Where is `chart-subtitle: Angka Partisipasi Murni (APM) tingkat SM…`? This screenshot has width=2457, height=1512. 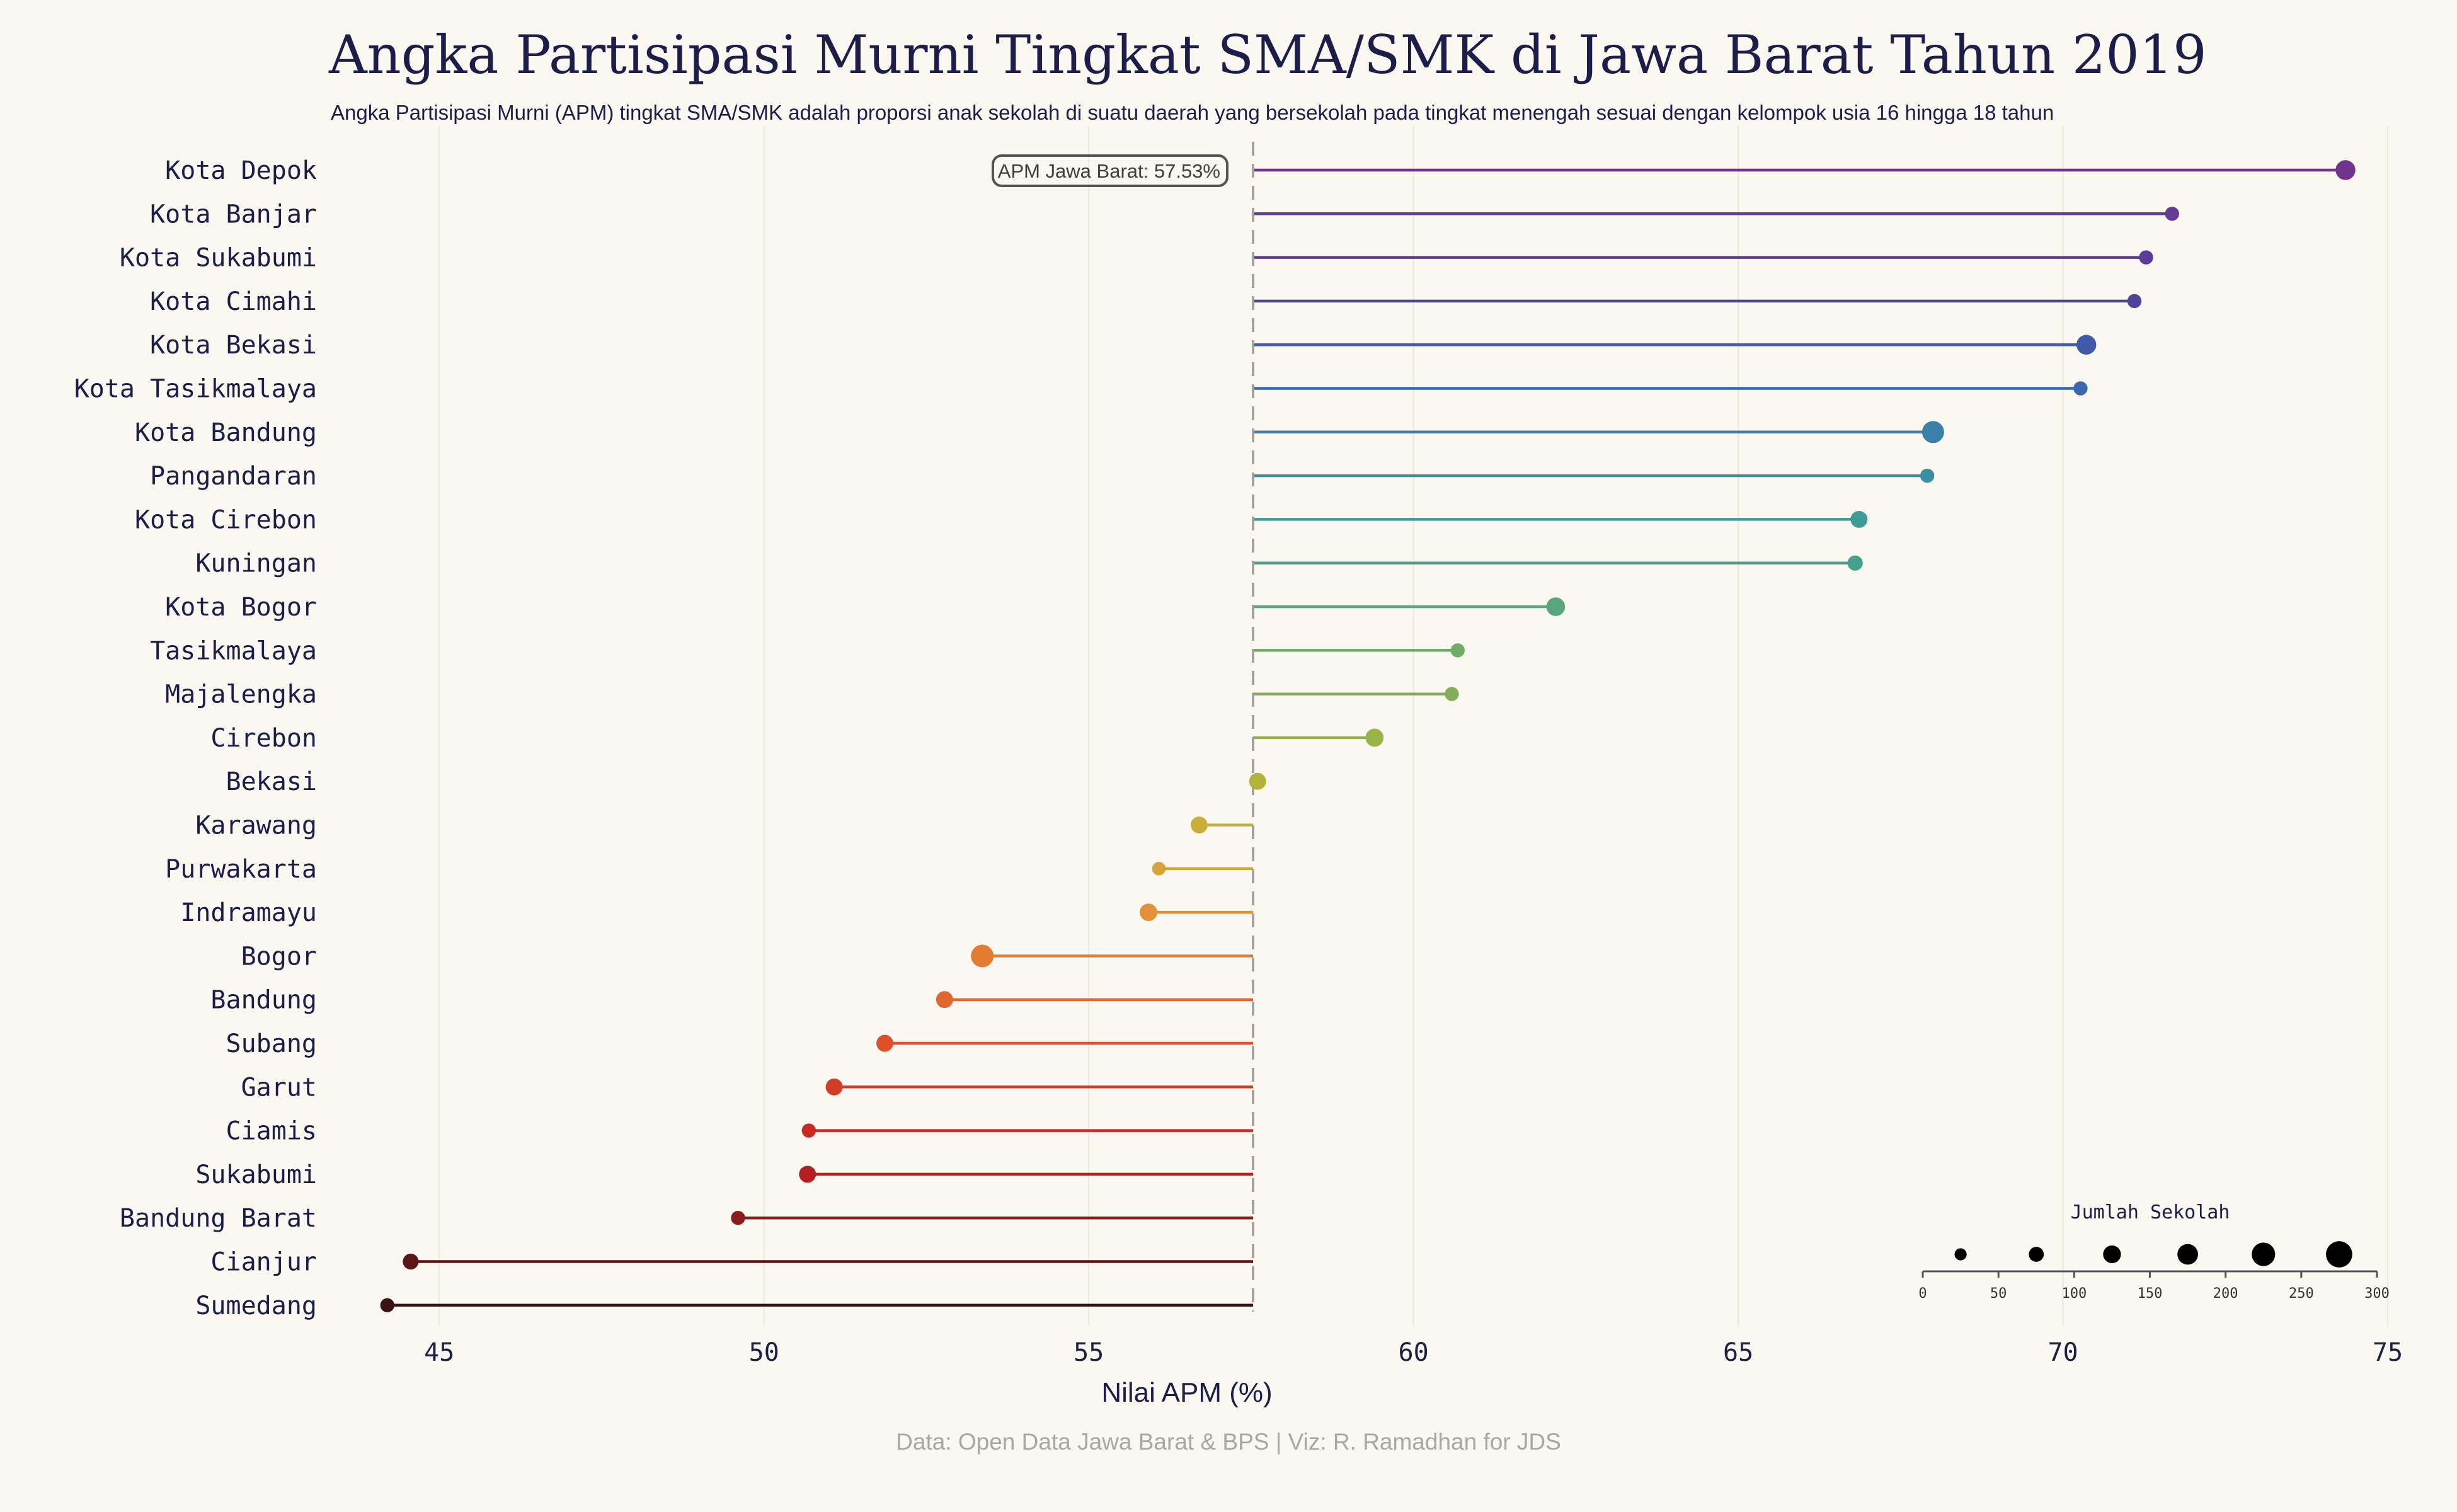 chart-subtitle: Angka Partisipasi Murni (APM) tingkat SM… is located at coordinates (1192, 112).